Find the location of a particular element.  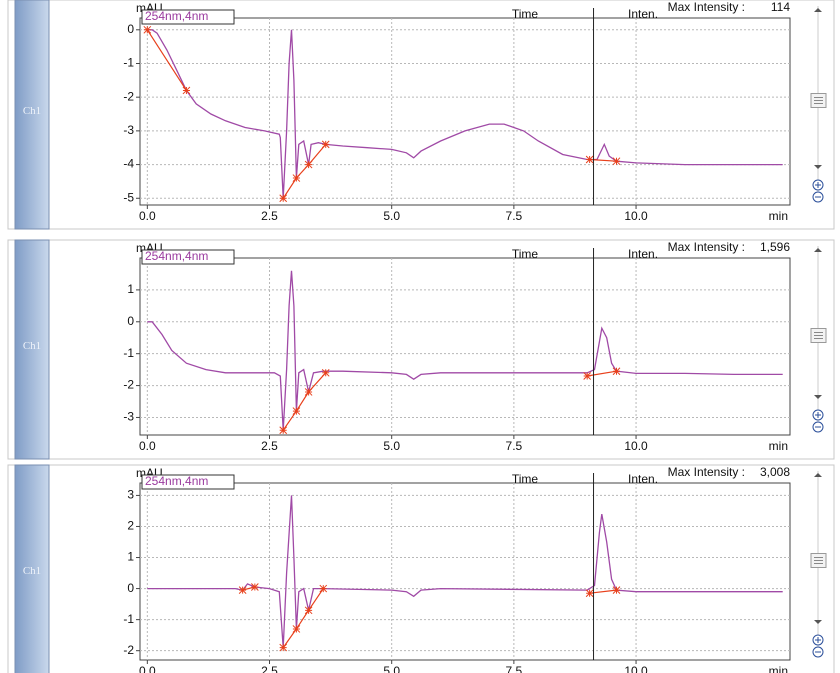

max-intensity-value: 3,008 is located at coordinates (775, 472).